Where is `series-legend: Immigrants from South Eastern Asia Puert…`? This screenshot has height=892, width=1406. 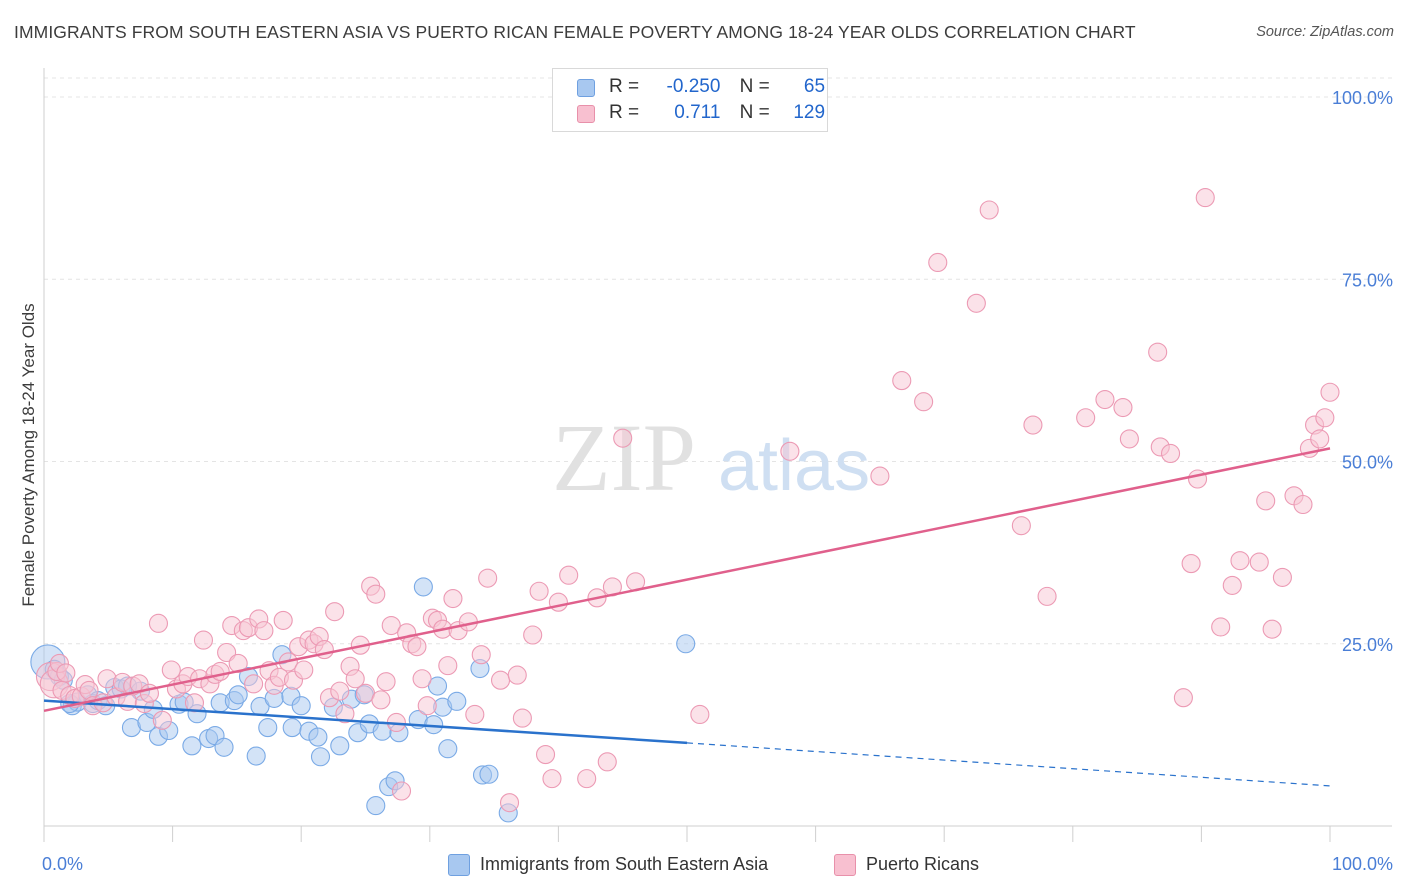 series-legend: Immigrants from South Eastern Asia Puert… is located at coordinates (703, 865).